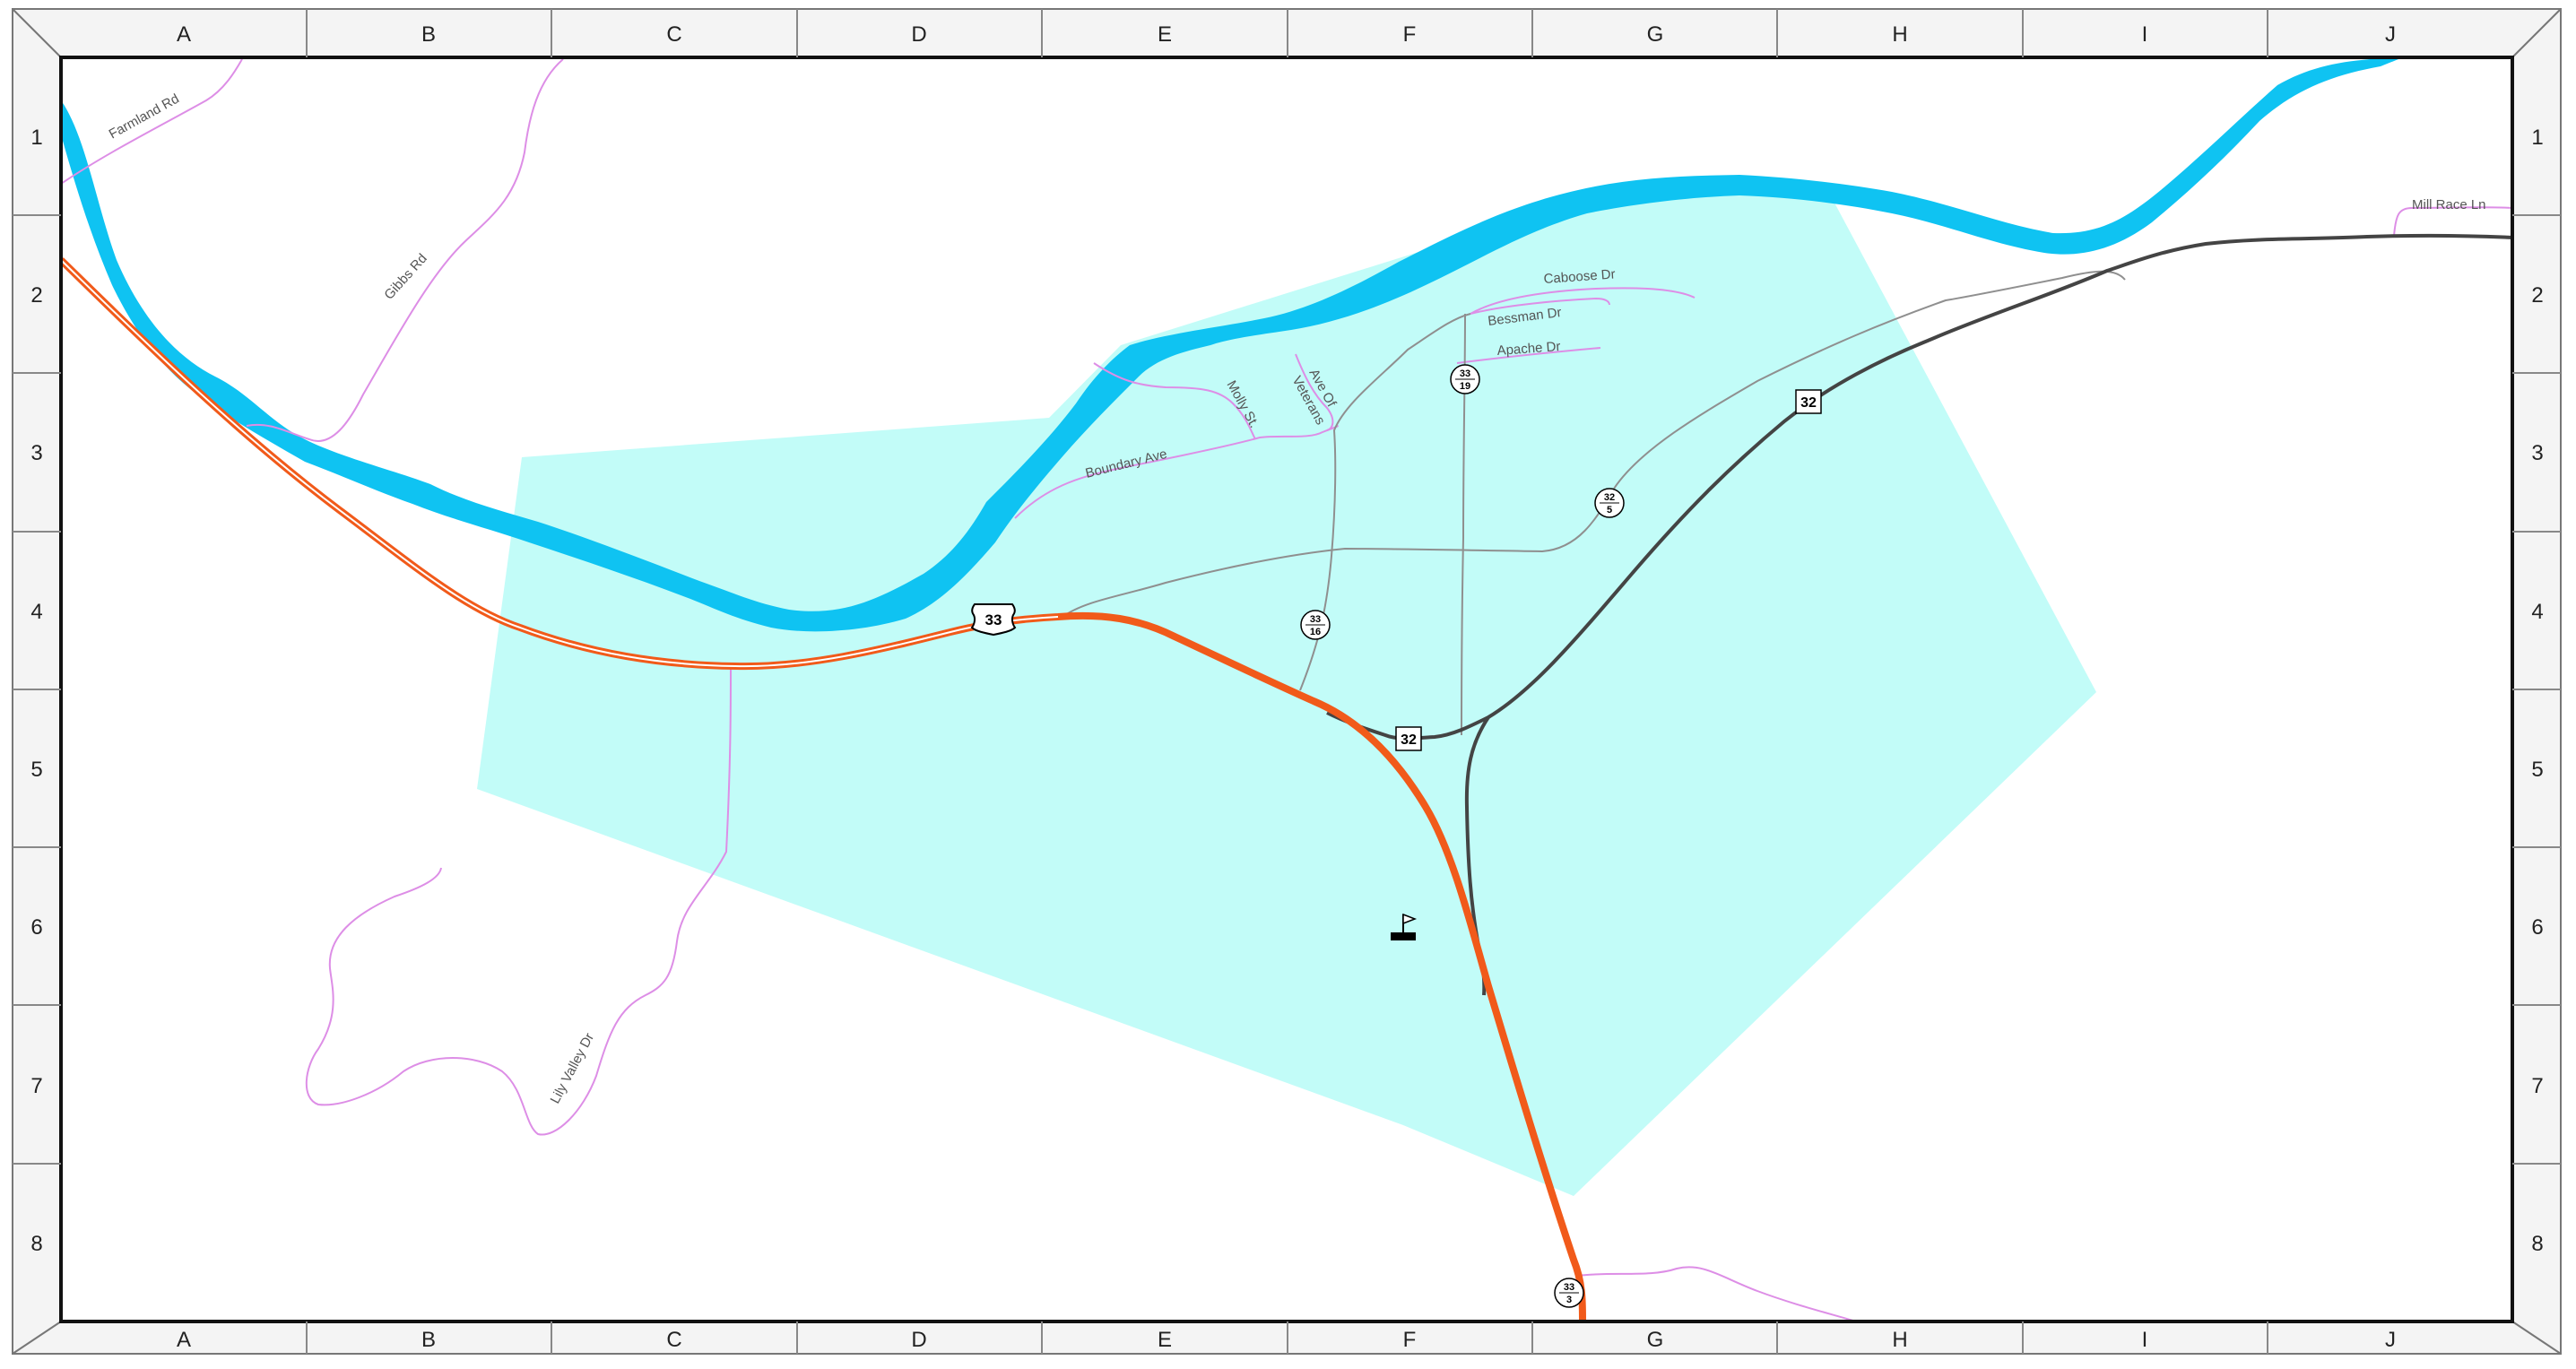  I want to click on county-33-16-top: 33, so click(1315, 619).